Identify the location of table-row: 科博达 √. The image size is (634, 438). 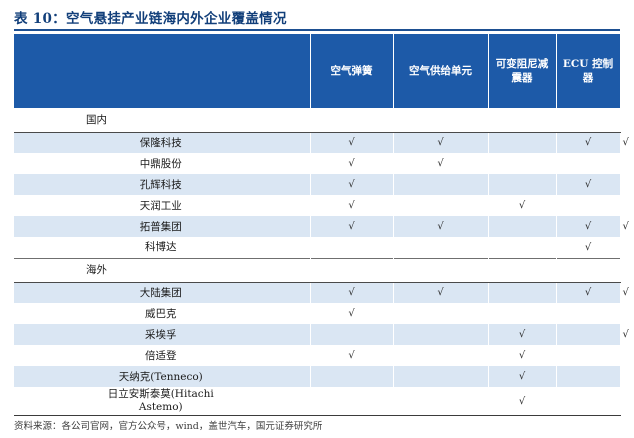
(317, 247).